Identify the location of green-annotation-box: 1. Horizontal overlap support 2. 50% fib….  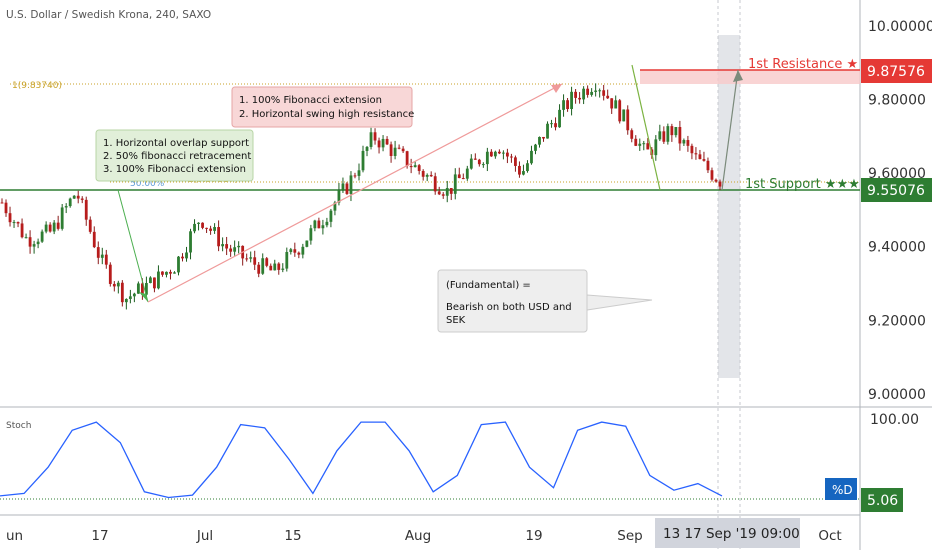
(174, 155).